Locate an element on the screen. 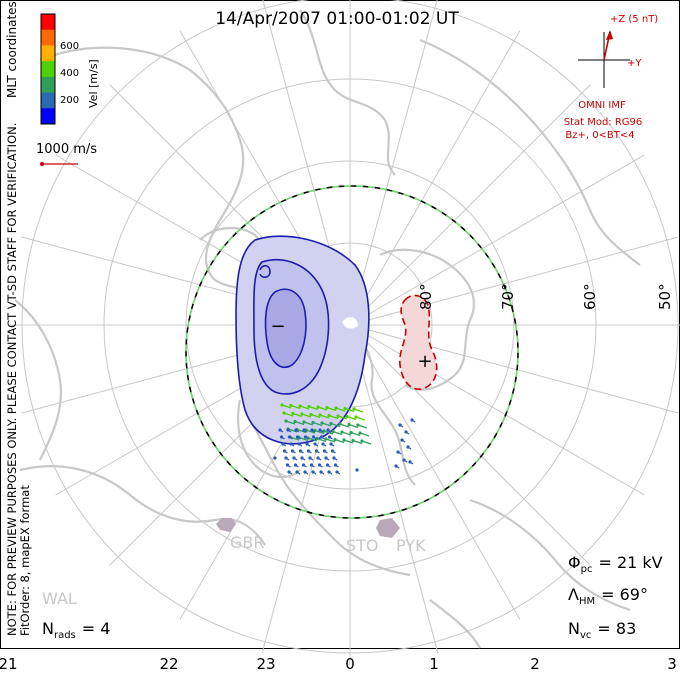 Image resolution: width=680 pixels, height=674 pixels. svg-text:Nvc= 83: Nvc = 83 is located at coordinates (602, 630).